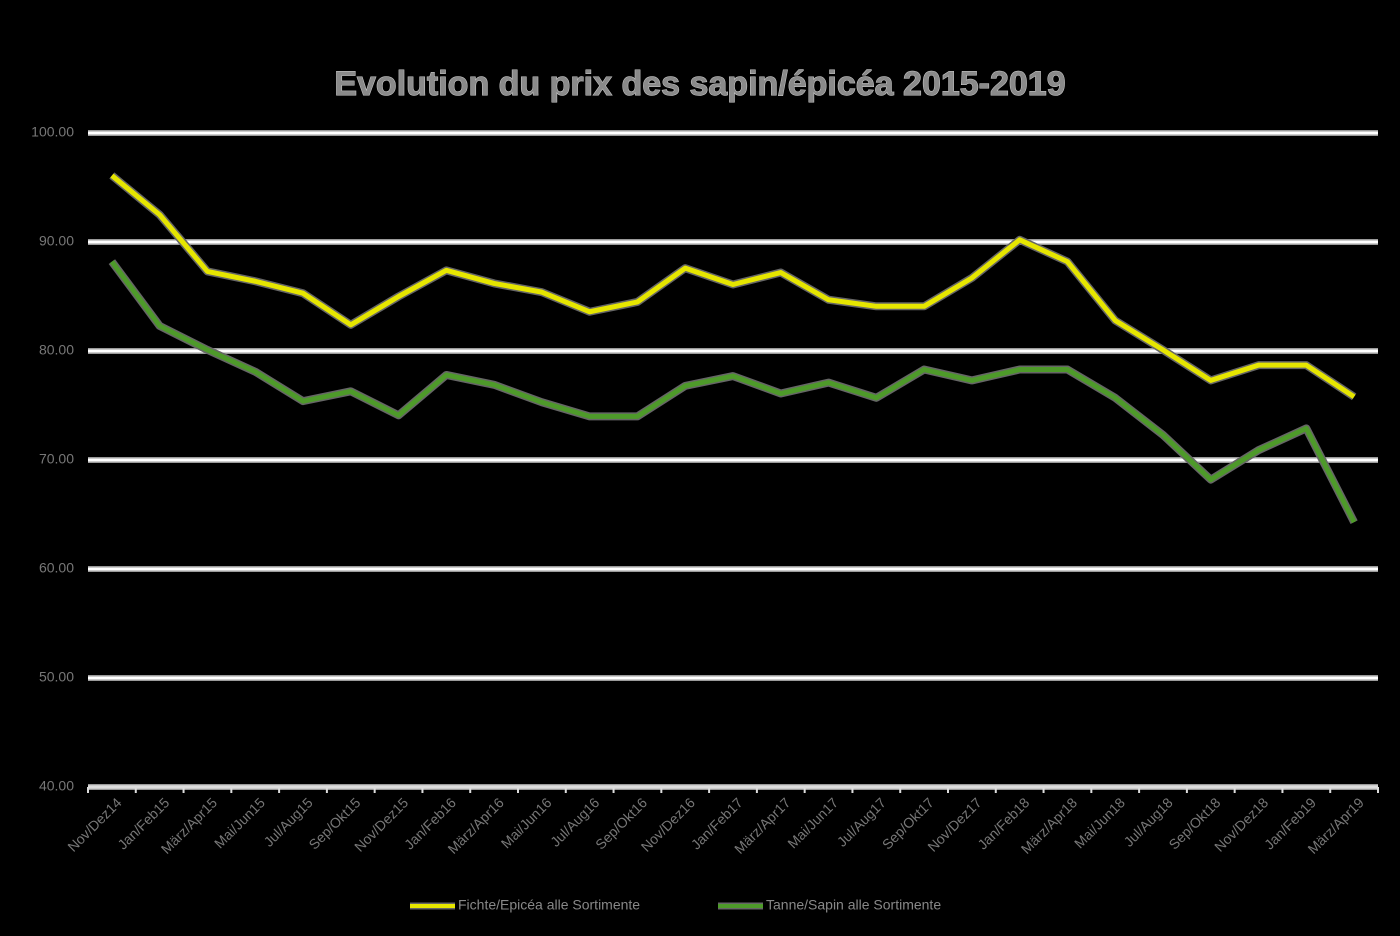  I want to click on x-tick-label: Mai/Jun17, so click(812, 822).